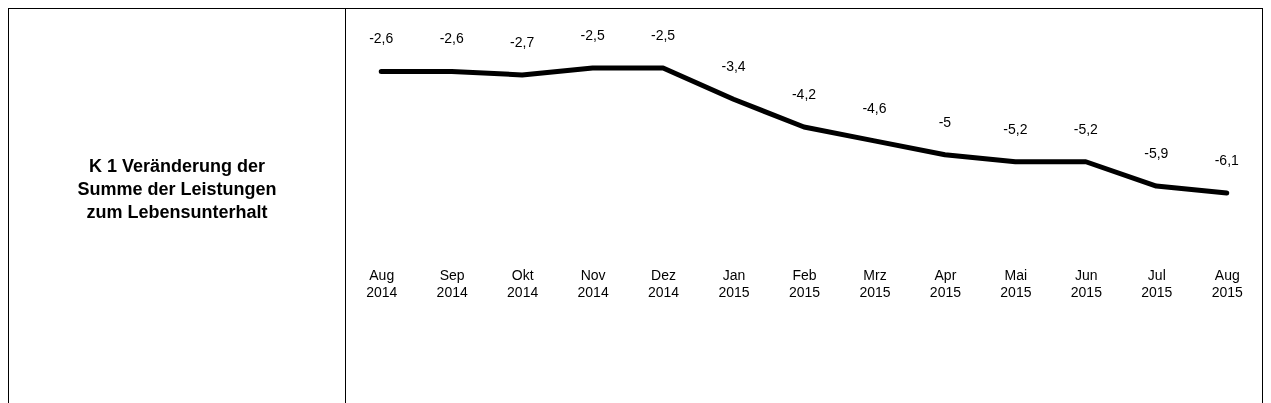 The image size is (1271, 403). What do you see at coordinates (1156, 153) in the screenshot?
I see `data-label: -5,9` at bounding box center [1156, 153].